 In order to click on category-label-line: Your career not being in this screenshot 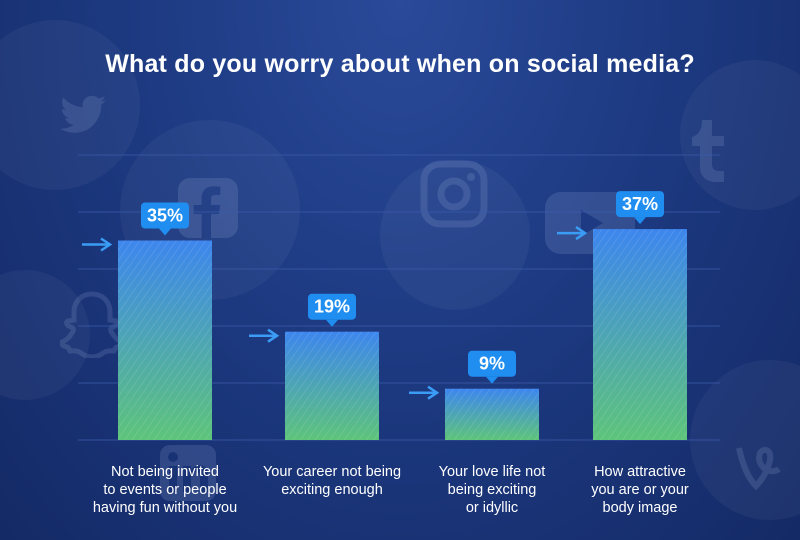, I will do `click(332, 472)`.